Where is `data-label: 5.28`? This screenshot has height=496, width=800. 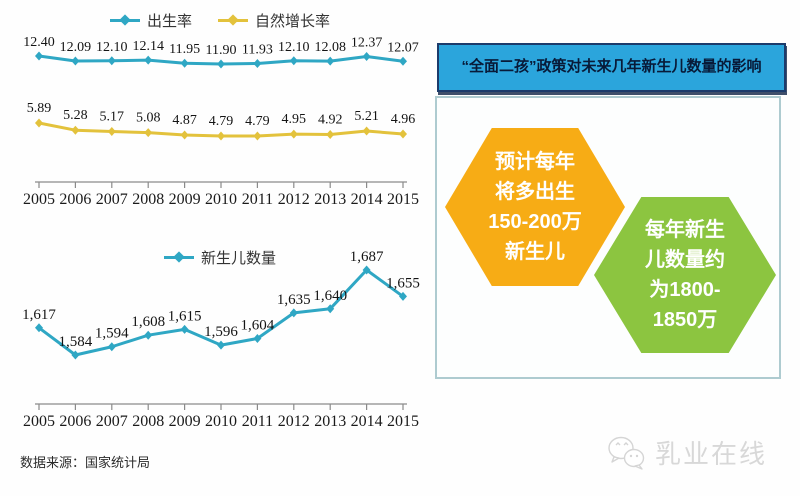 data-label: 5.28 is located at coordinates (75, 115).